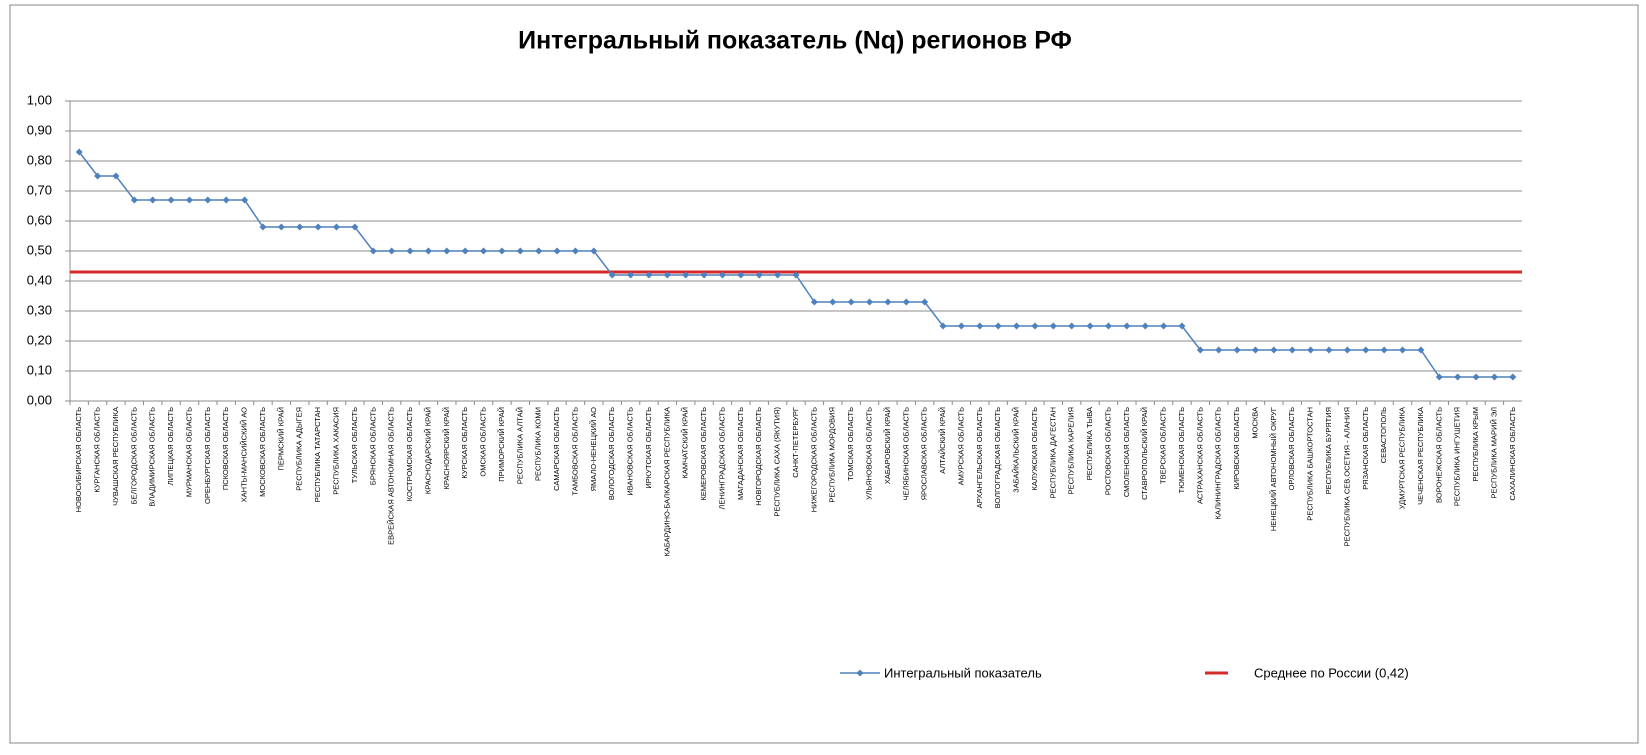 Image resolution: width=1646 pixels, height=755 pixels. What do you see at coordinates (207, 455) in the screenshot?
I see `x-tick-label: ОРЕНБУРГСКАЯ ОБЛАСТЬ` at bounding box center [207, 455].